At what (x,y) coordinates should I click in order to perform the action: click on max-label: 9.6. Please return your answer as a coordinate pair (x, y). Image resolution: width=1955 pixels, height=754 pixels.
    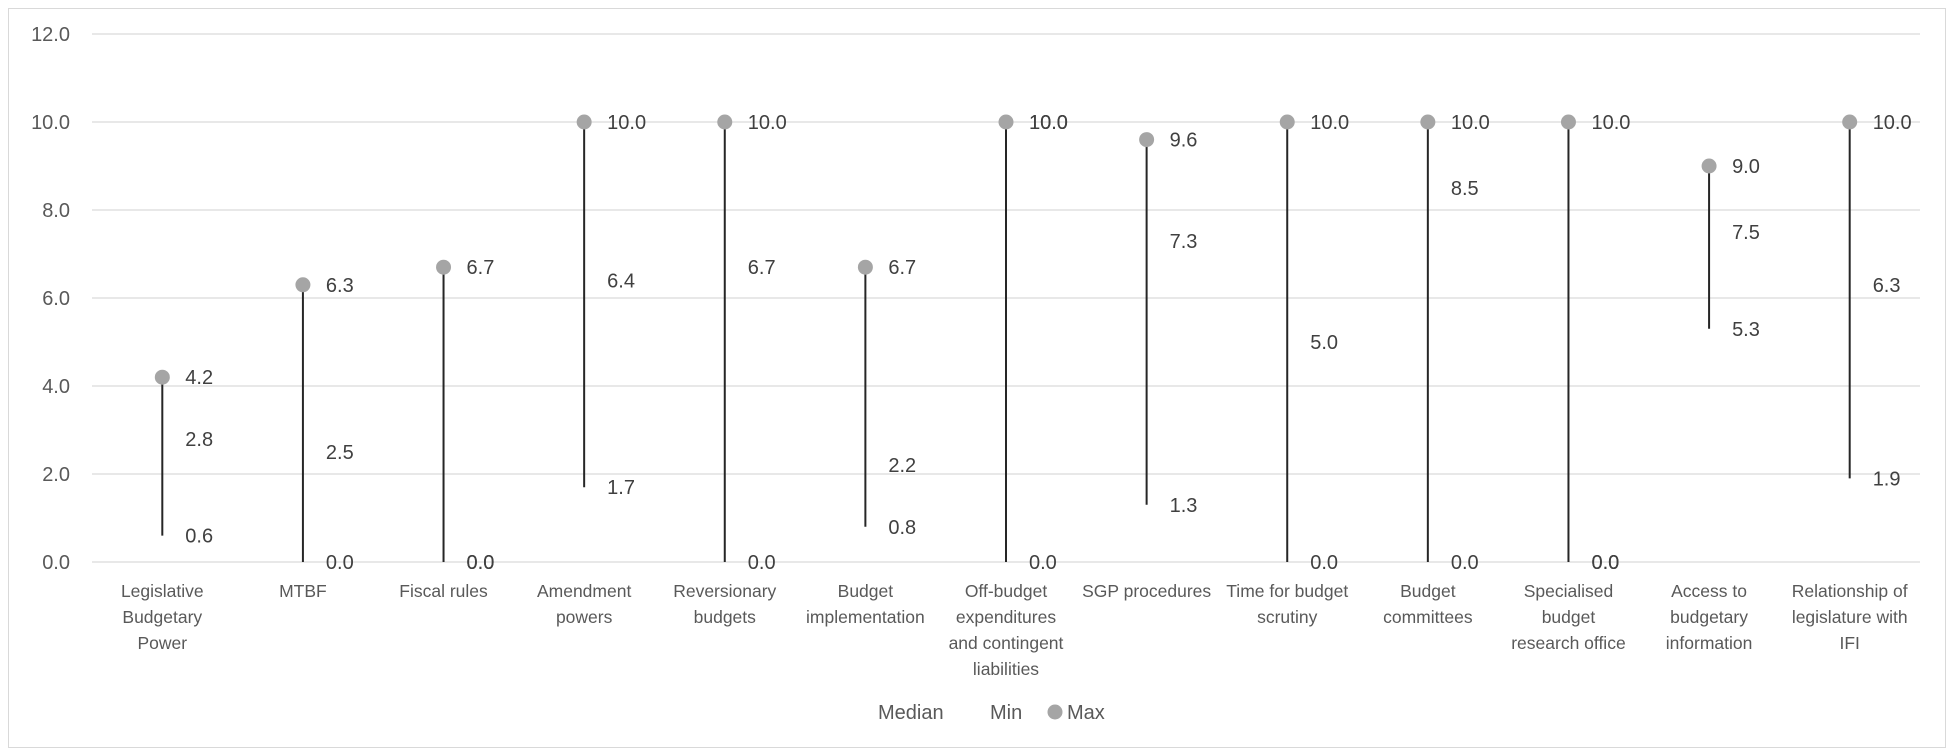
    Looking at the image, I should click on (1184, 141).